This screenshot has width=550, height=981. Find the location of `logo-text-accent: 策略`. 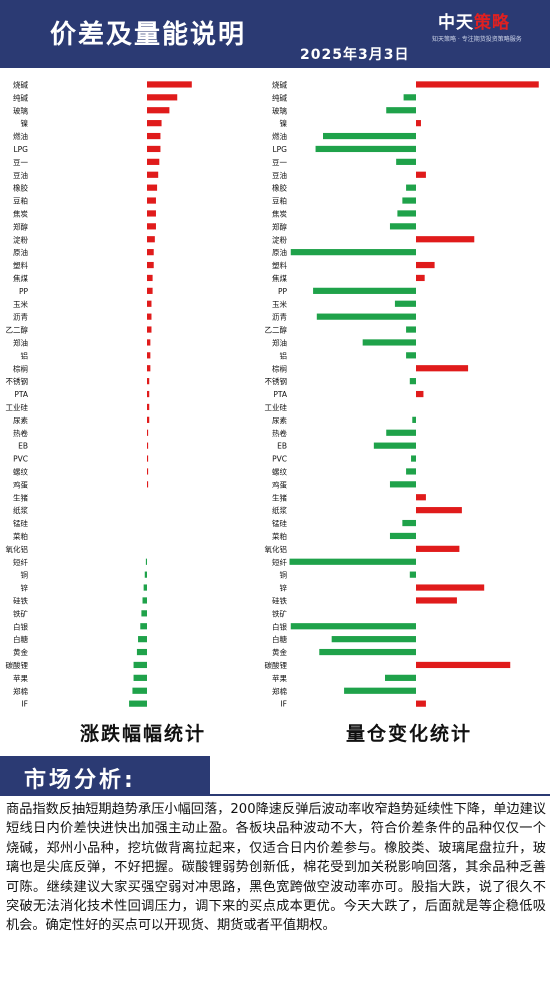

logo-text-accent: 策略 is located at coordinates (492, 23).